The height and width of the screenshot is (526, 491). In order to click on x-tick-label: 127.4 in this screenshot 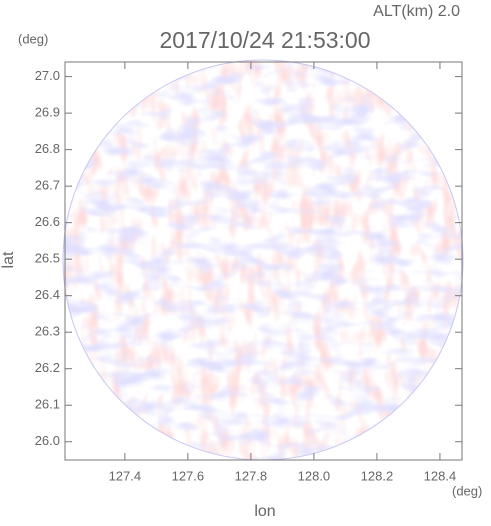, I will do `click(125, 475)`.